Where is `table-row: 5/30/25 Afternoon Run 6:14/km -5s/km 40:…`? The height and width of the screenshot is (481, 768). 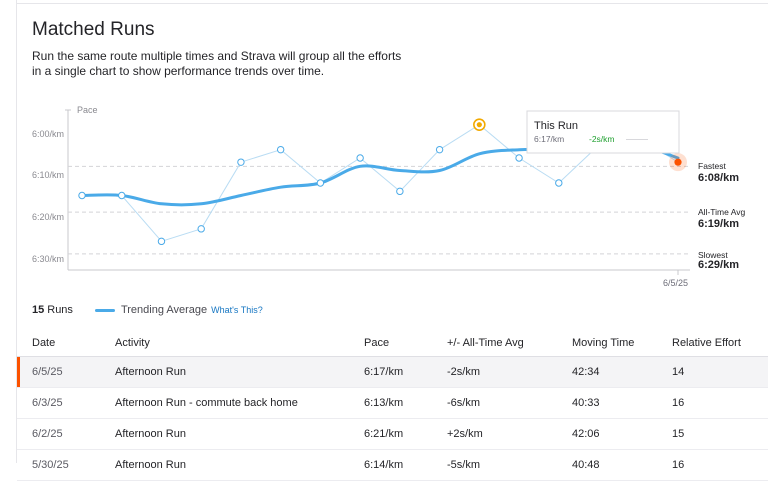
table-row: 5/30/25 Afternoon Run 6:14/km -5s/km 40:… is located at coordinates (392, 465).